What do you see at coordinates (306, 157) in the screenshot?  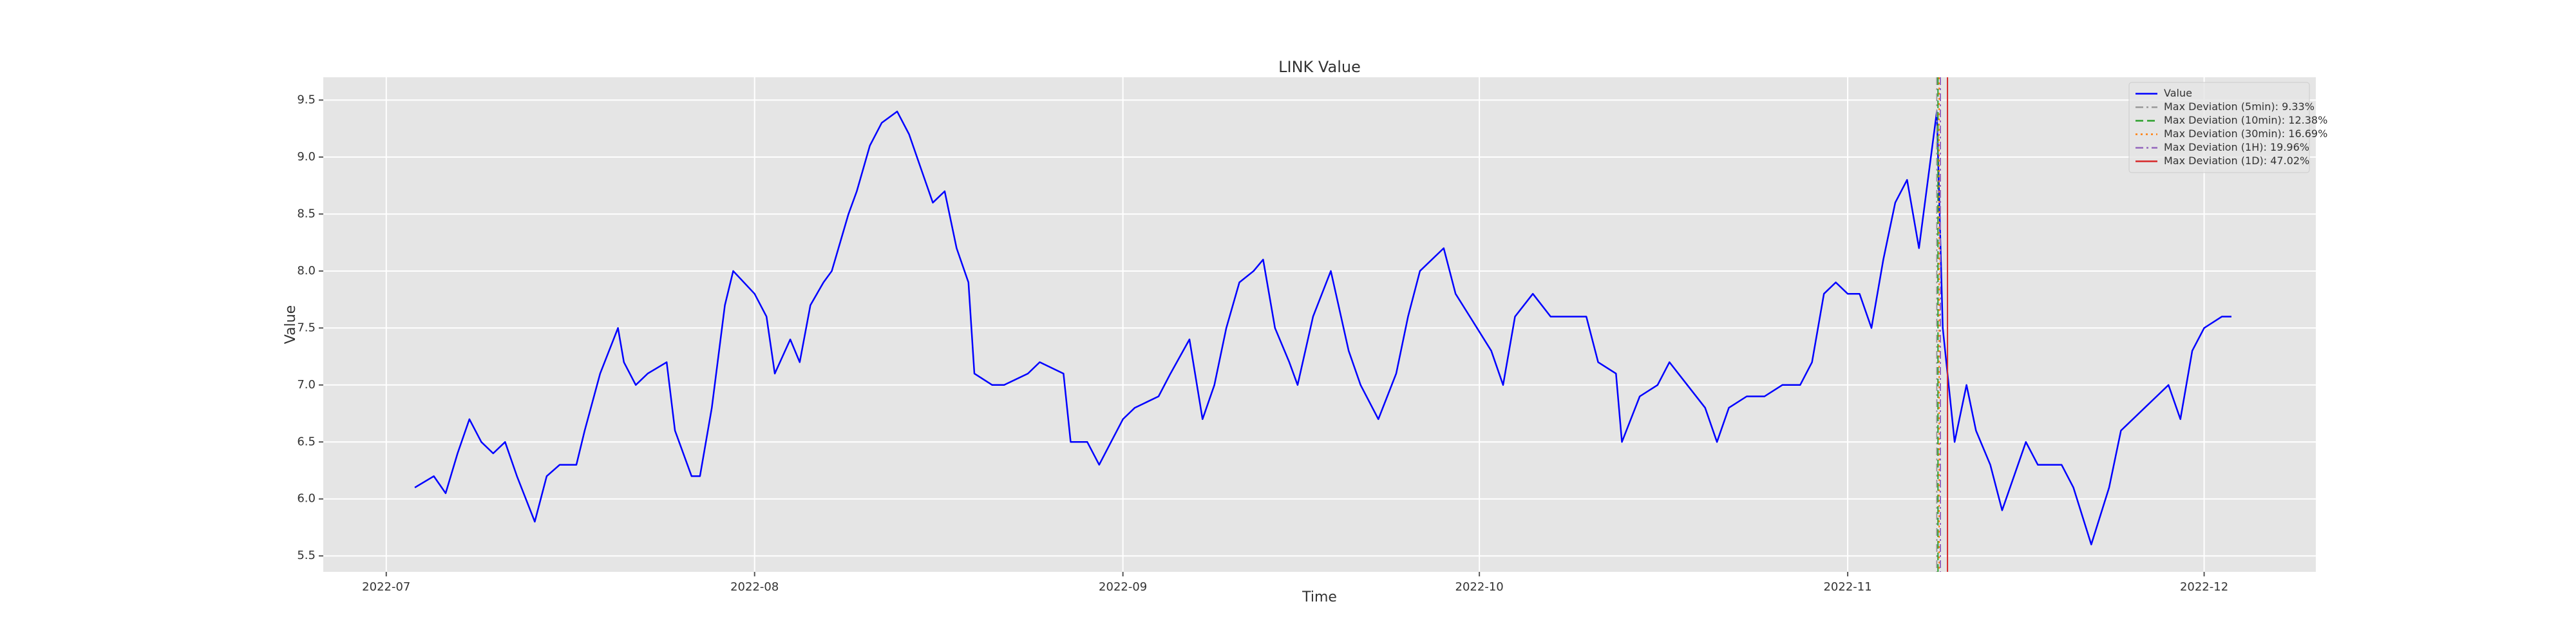 I see `y-tick-label: 9.0` at bounding box center [306, 157].